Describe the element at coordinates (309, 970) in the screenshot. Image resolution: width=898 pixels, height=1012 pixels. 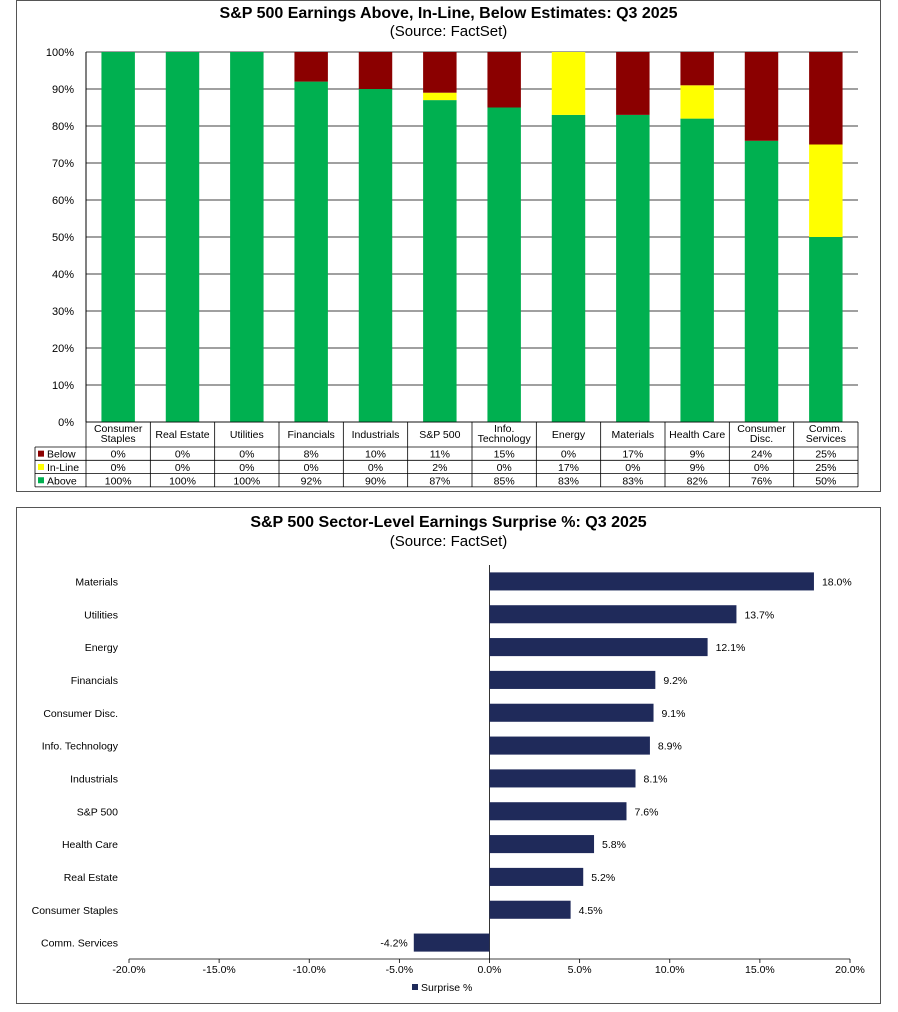
I see `x-tick-label: -10.0%` at that location.